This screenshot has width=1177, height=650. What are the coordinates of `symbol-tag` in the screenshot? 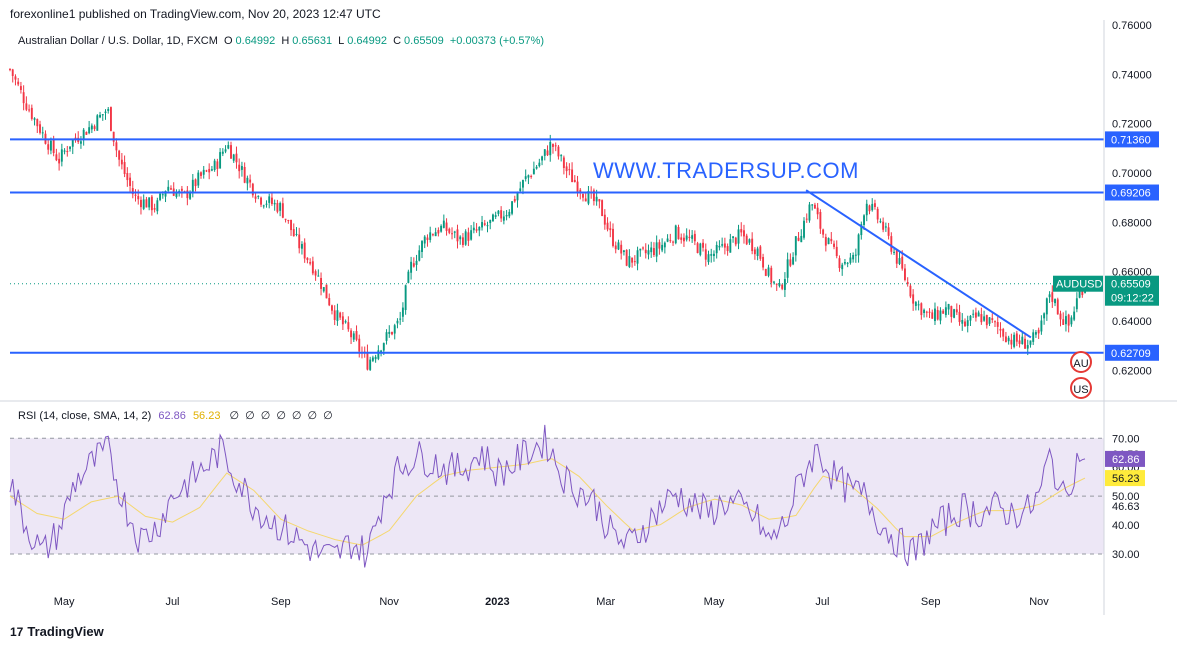 It's located at (1078, 283).